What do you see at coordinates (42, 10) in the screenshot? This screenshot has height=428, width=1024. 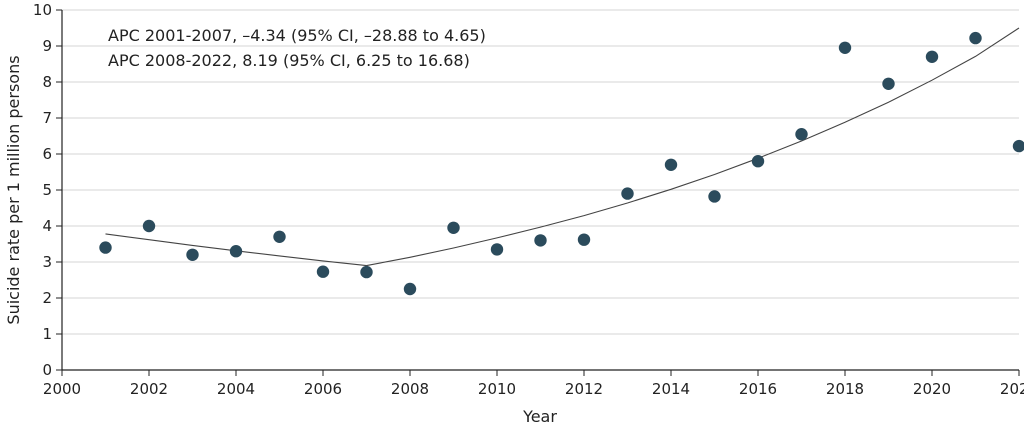 I see `y-tick-label: 10` at bounding box center [42, 10].